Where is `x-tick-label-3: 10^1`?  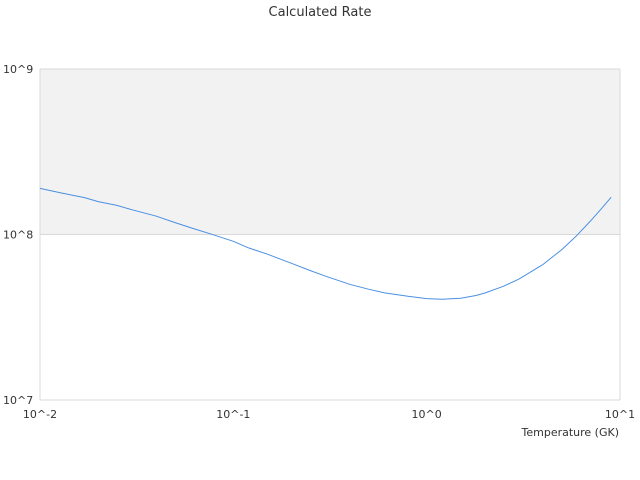
x-tick-label-3: 10^1 is located at coordinates (620, 414).